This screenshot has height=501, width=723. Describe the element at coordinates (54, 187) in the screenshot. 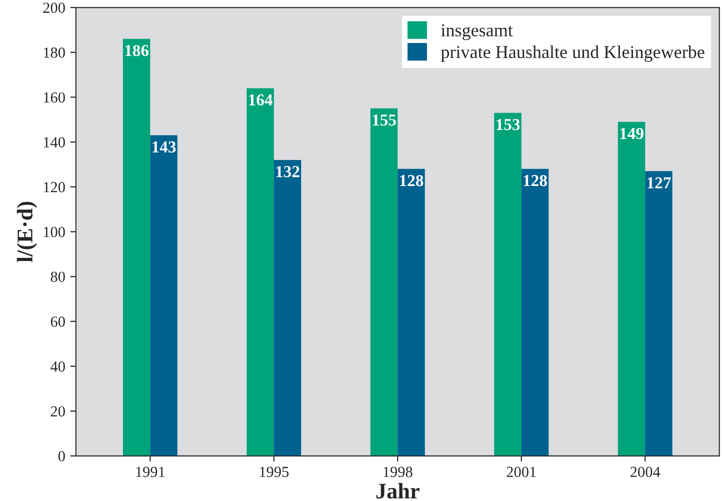

I see `y-tick-label: 120` at that location.